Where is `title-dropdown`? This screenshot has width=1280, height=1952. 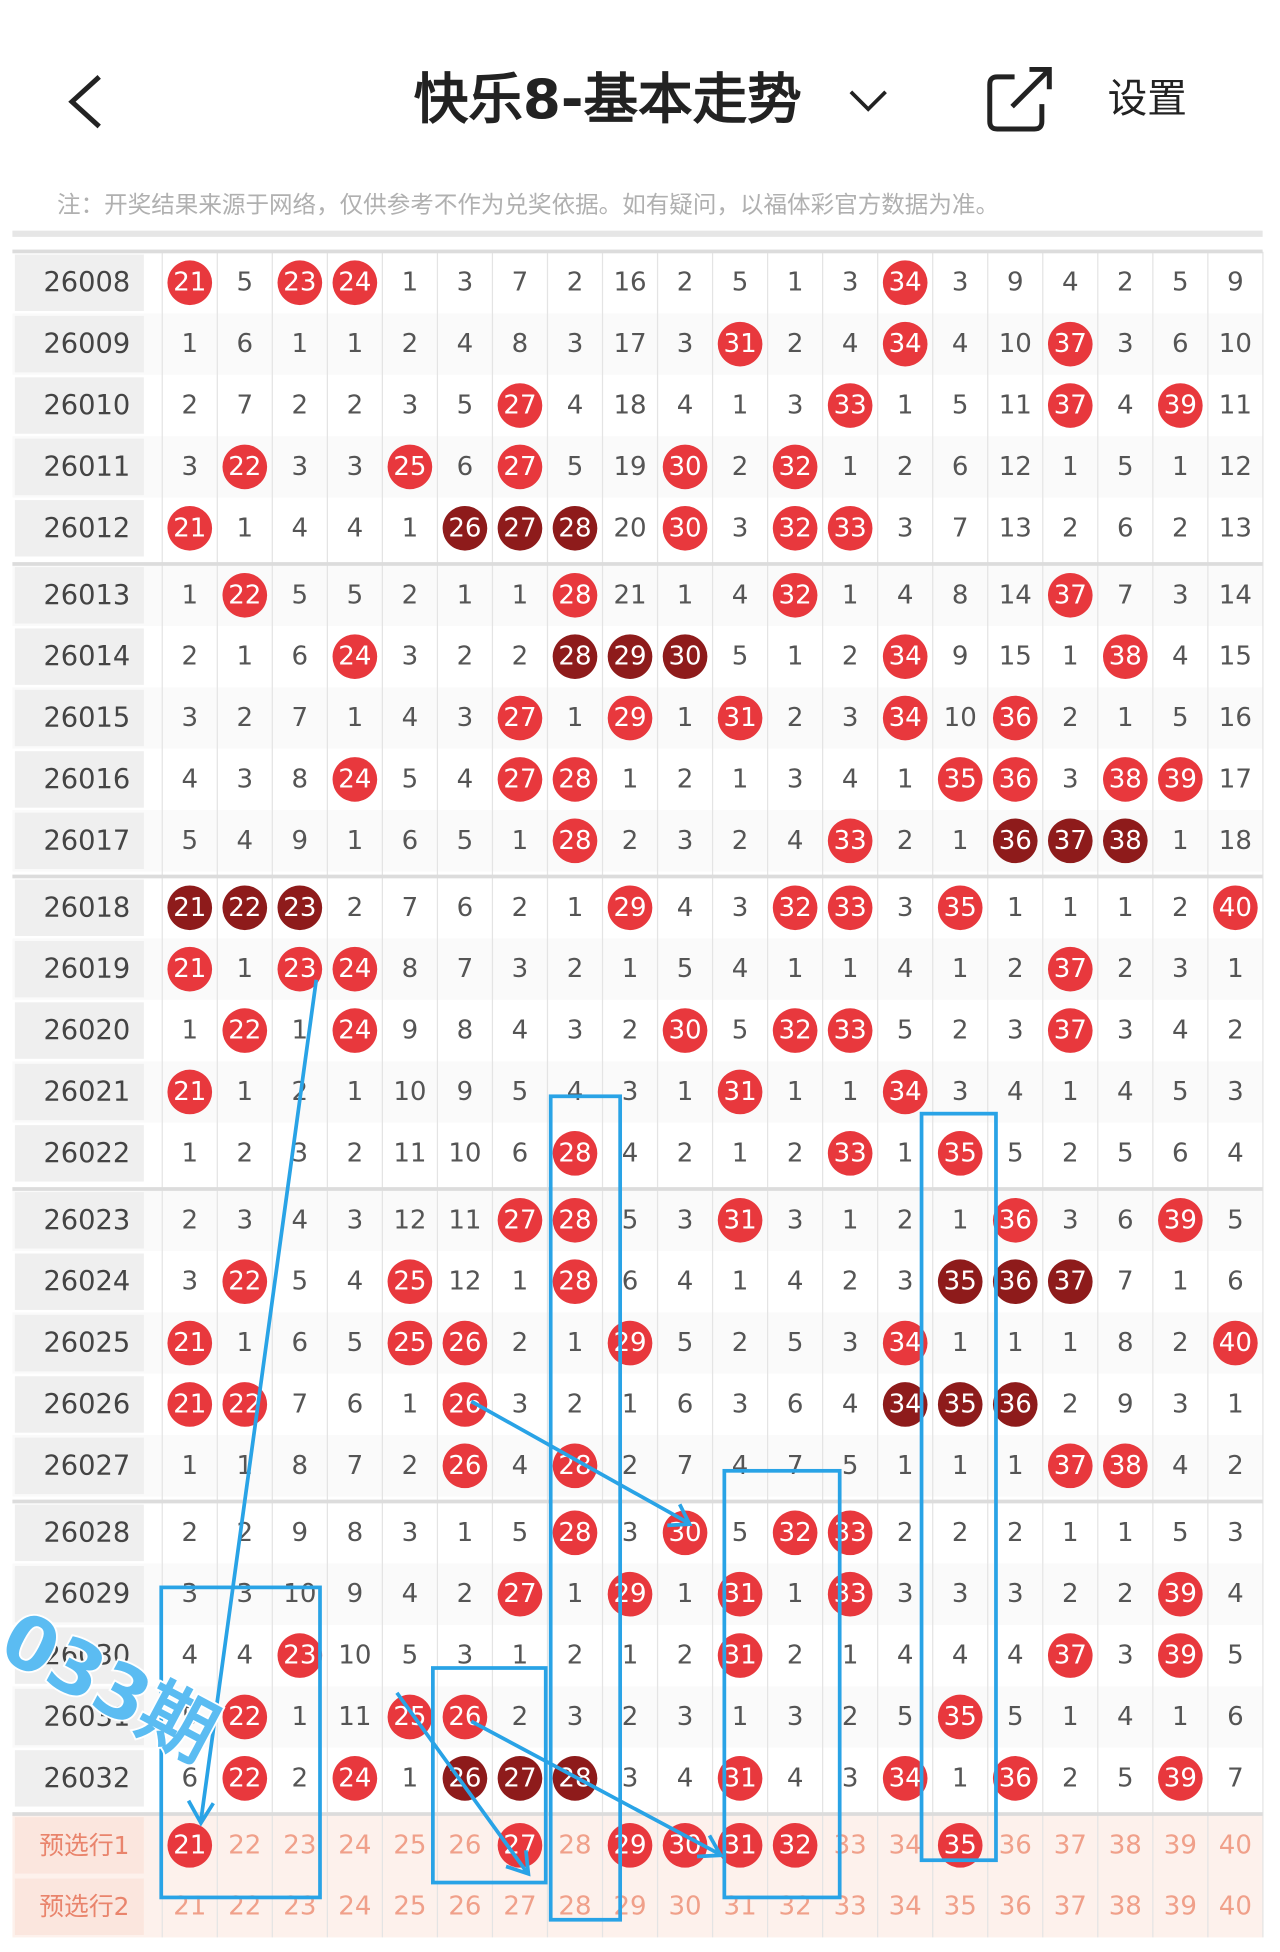
title-dropdown is located at coordinates (868, 101).